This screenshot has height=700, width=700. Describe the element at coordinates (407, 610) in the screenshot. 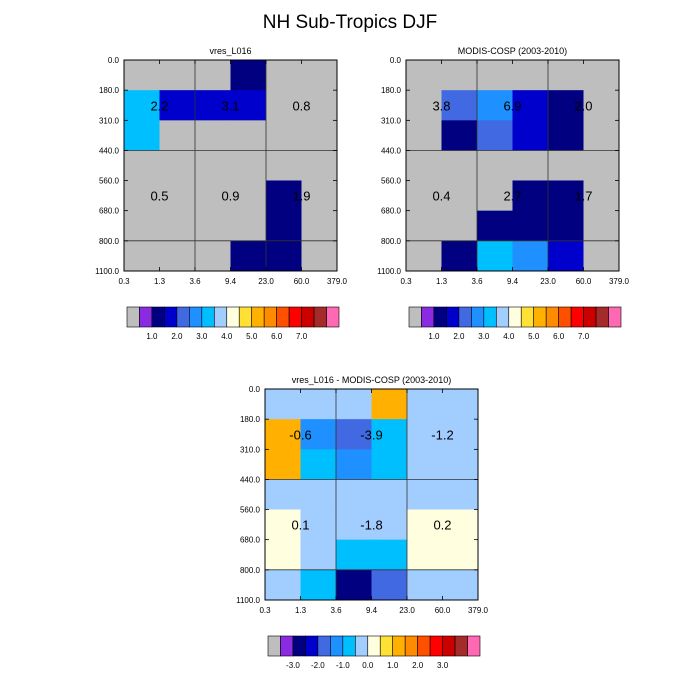

I see `x-tick-label: 23.0` at that location.